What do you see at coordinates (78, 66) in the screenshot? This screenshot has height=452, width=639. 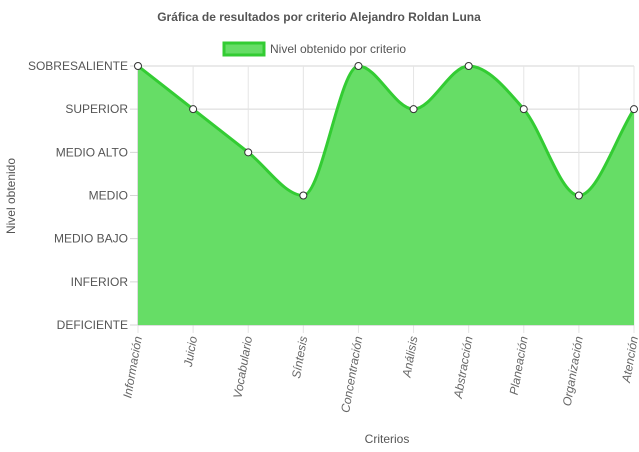 I see `y-tick-label: SOBRESALIENTE` at bounding box center [78, 66].